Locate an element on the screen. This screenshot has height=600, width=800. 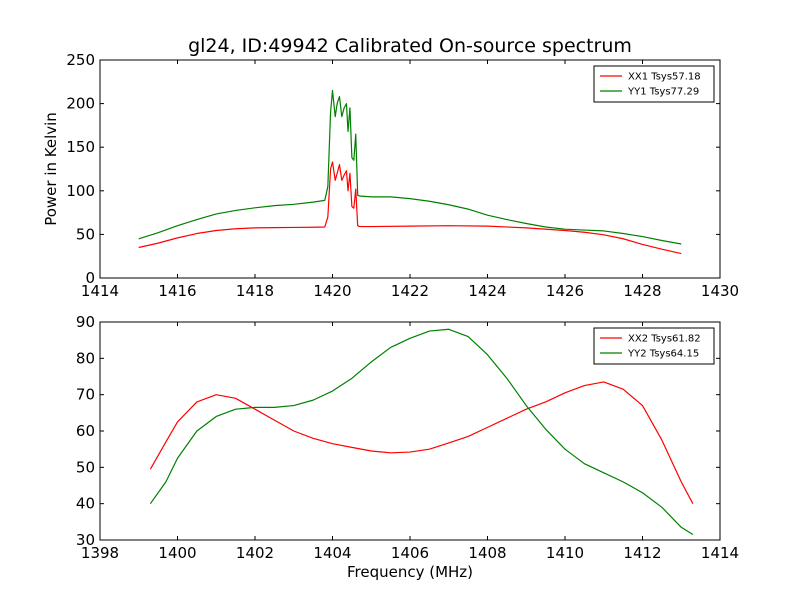
legend-label: XX1 Tsys57.18 is located at coordinates (664, 77).